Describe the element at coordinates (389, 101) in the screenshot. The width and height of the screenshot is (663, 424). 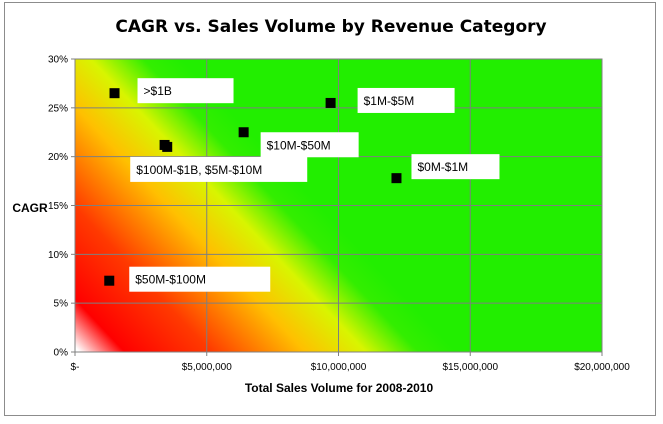
I see `data-label-text: $1M-$5M` at that location.